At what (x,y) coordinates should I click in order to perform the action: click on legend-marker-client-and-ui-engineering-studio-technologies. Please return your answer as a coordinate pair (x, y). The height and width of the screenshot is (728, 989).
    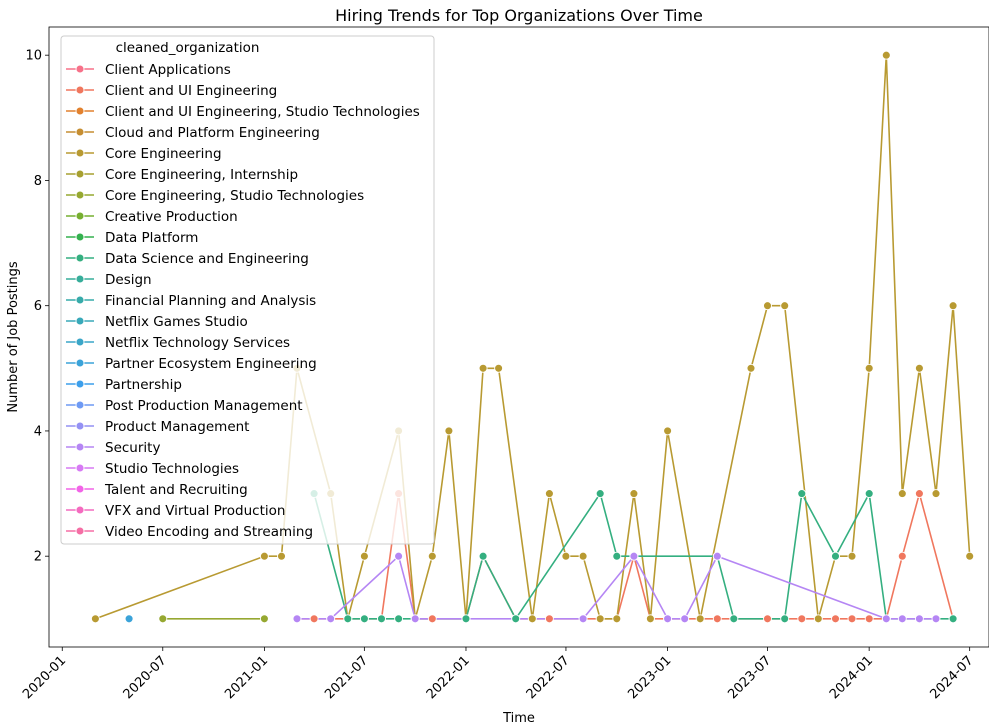
    Looking at the image, I should click on (80, 111).